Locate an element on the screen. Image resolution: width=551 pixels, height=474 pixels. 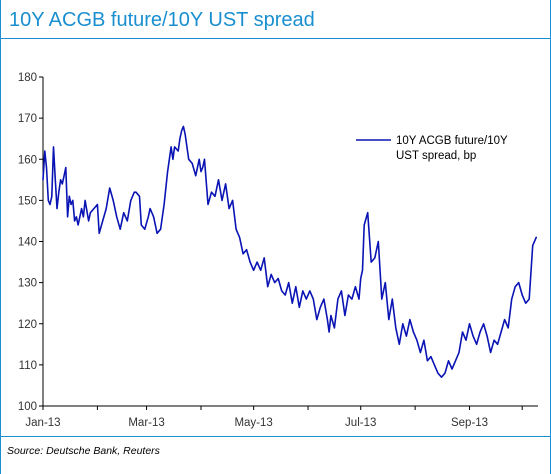
y-tick-label: 170 is located at coordinates (27, 119).